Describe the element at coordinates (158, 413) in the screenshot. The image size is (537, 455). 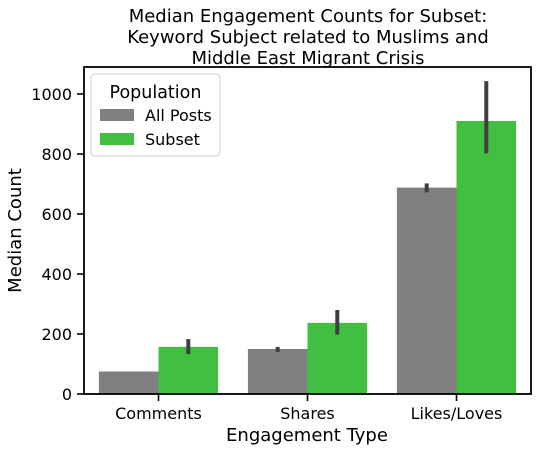
I see `x-tick-label-comments: Comments` at that location.